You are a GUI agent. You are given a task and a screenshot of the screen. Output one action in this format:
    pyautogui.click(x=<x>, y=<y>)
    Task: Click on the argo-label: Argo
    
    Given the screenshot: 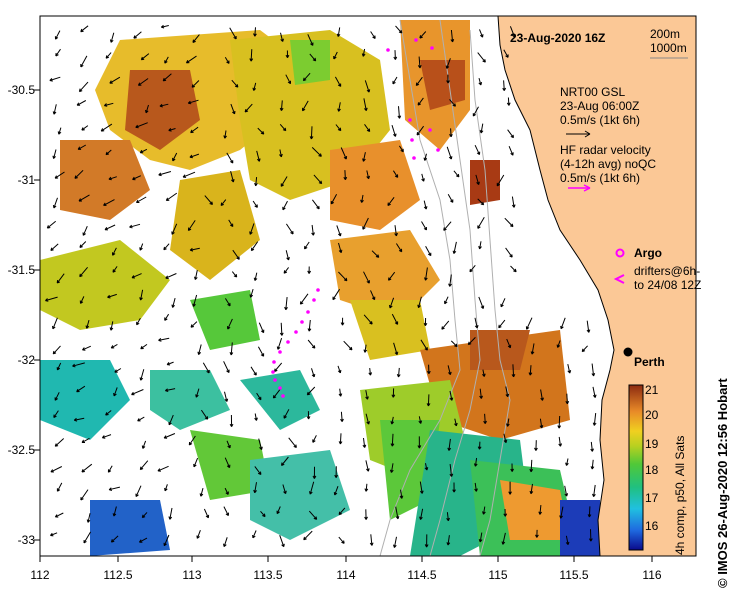 What is the action you would take?
    pyautogui.click(x=648, y=253)
    